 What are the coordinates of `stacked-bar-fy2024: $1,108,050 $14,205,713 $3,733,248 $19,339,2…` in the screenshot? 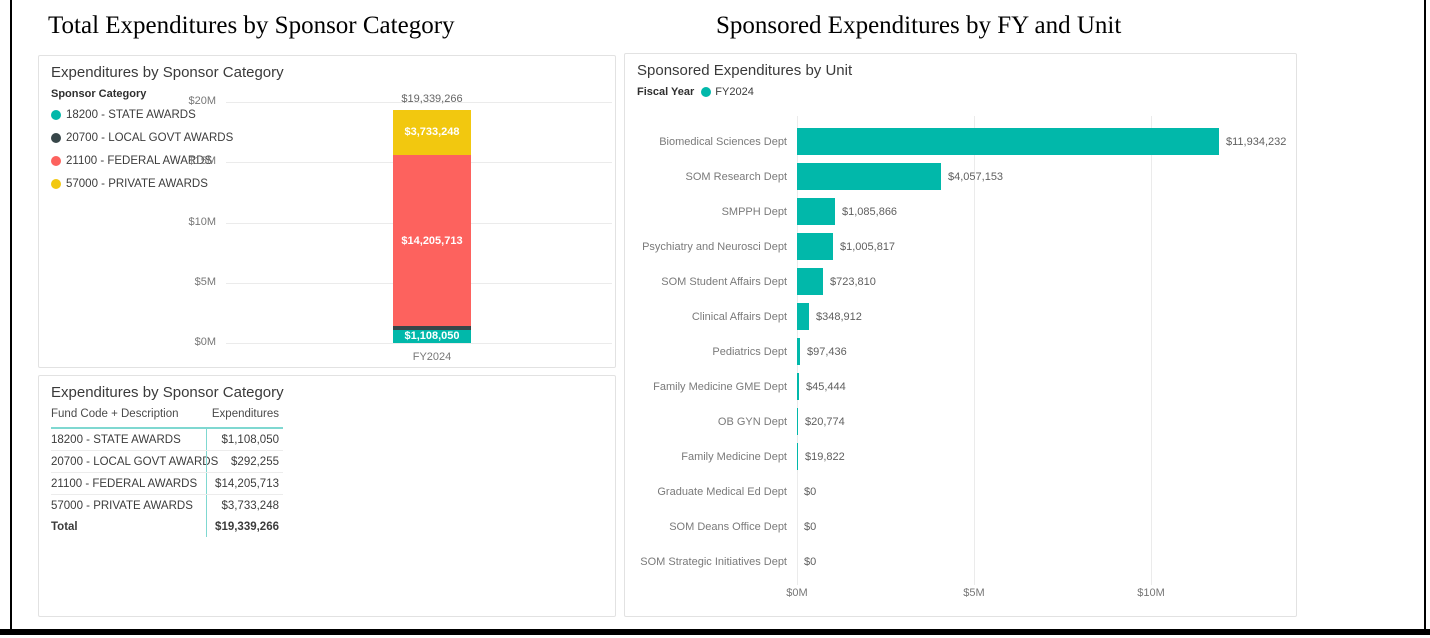 It's located at (432, 218).